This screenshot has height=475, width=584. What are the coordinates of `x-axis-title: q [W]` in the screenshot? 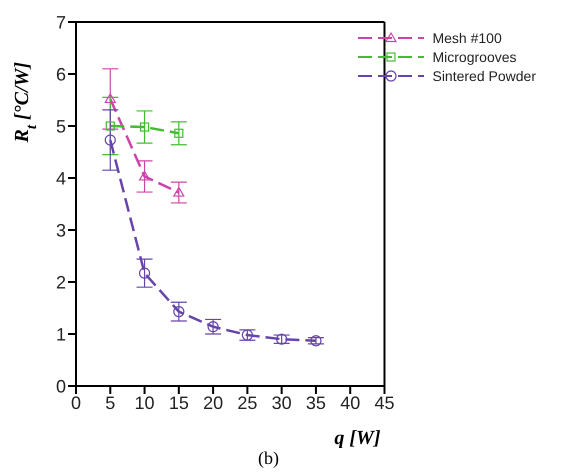 It's located at (357, 438).